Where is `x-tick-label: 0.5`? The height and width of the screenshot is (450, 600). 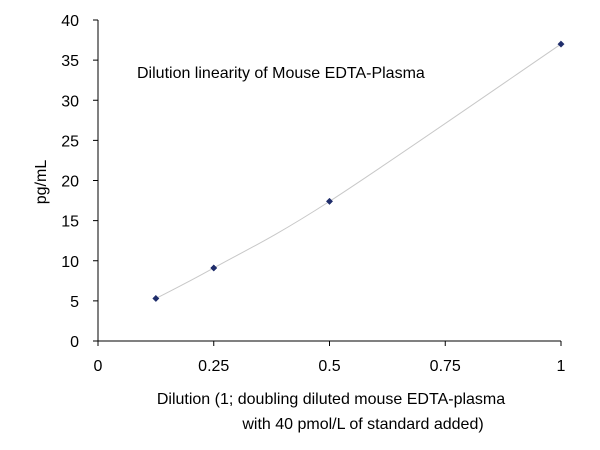
x-tick-label: 0.5 is located at coordinates (329, 366).